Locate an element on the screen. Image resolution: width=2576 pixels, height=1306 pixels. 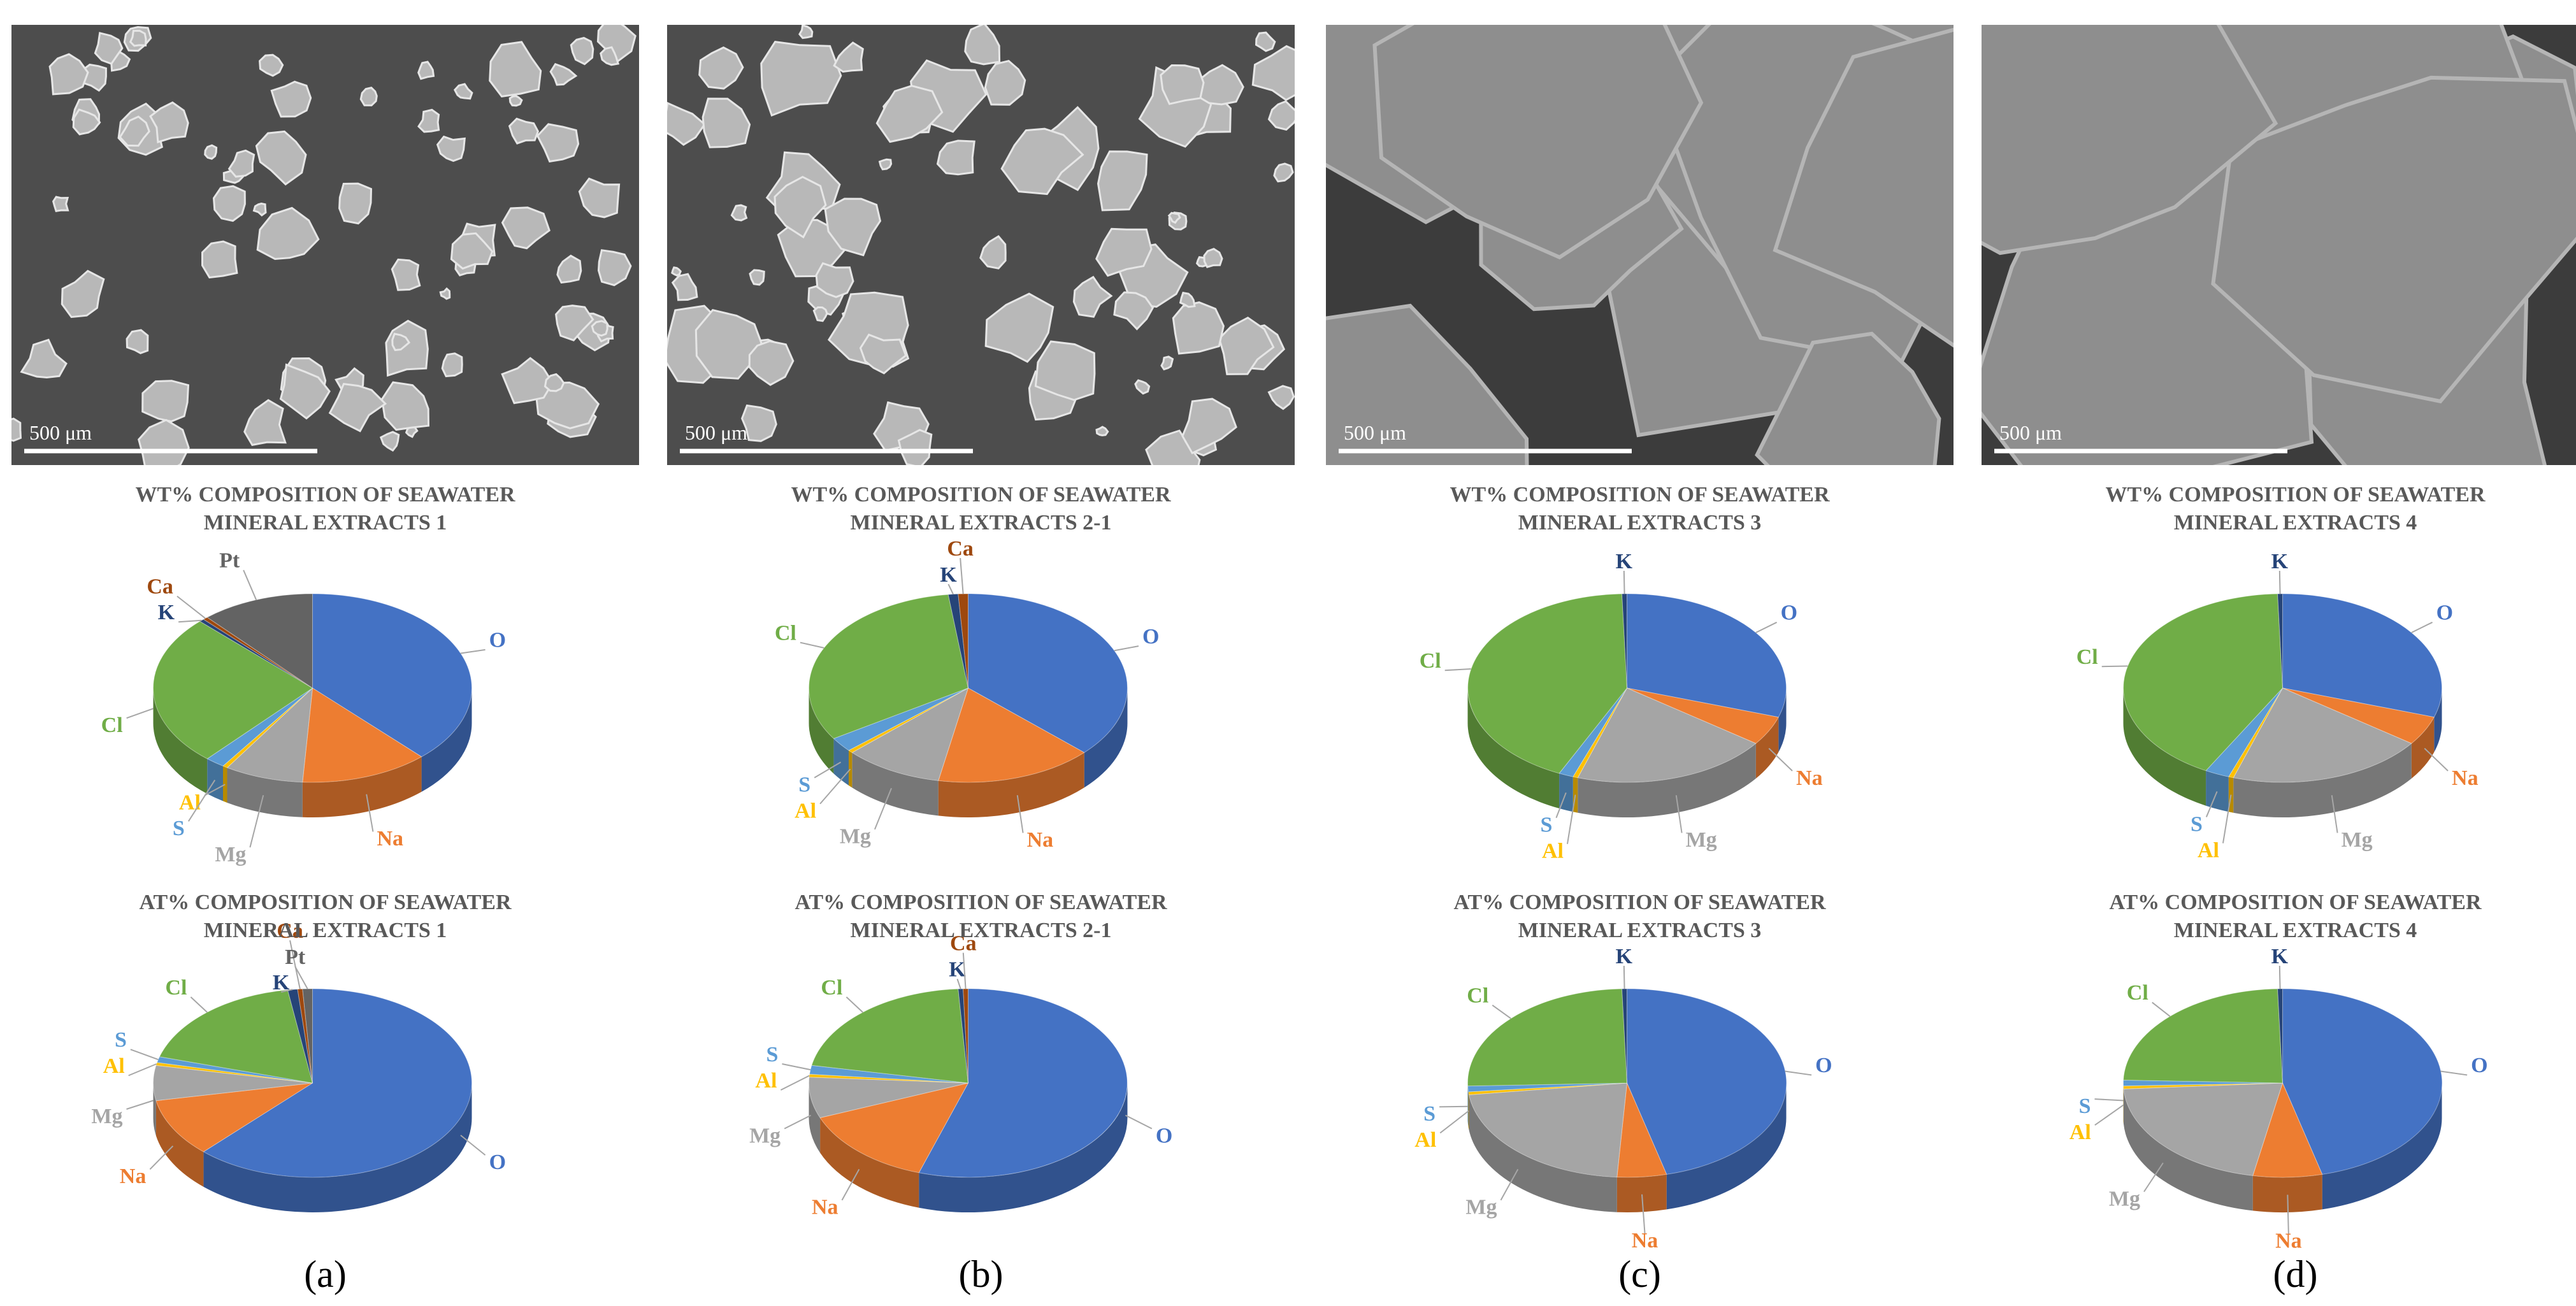
slice-label: Al is located at coordinates (190, 803).